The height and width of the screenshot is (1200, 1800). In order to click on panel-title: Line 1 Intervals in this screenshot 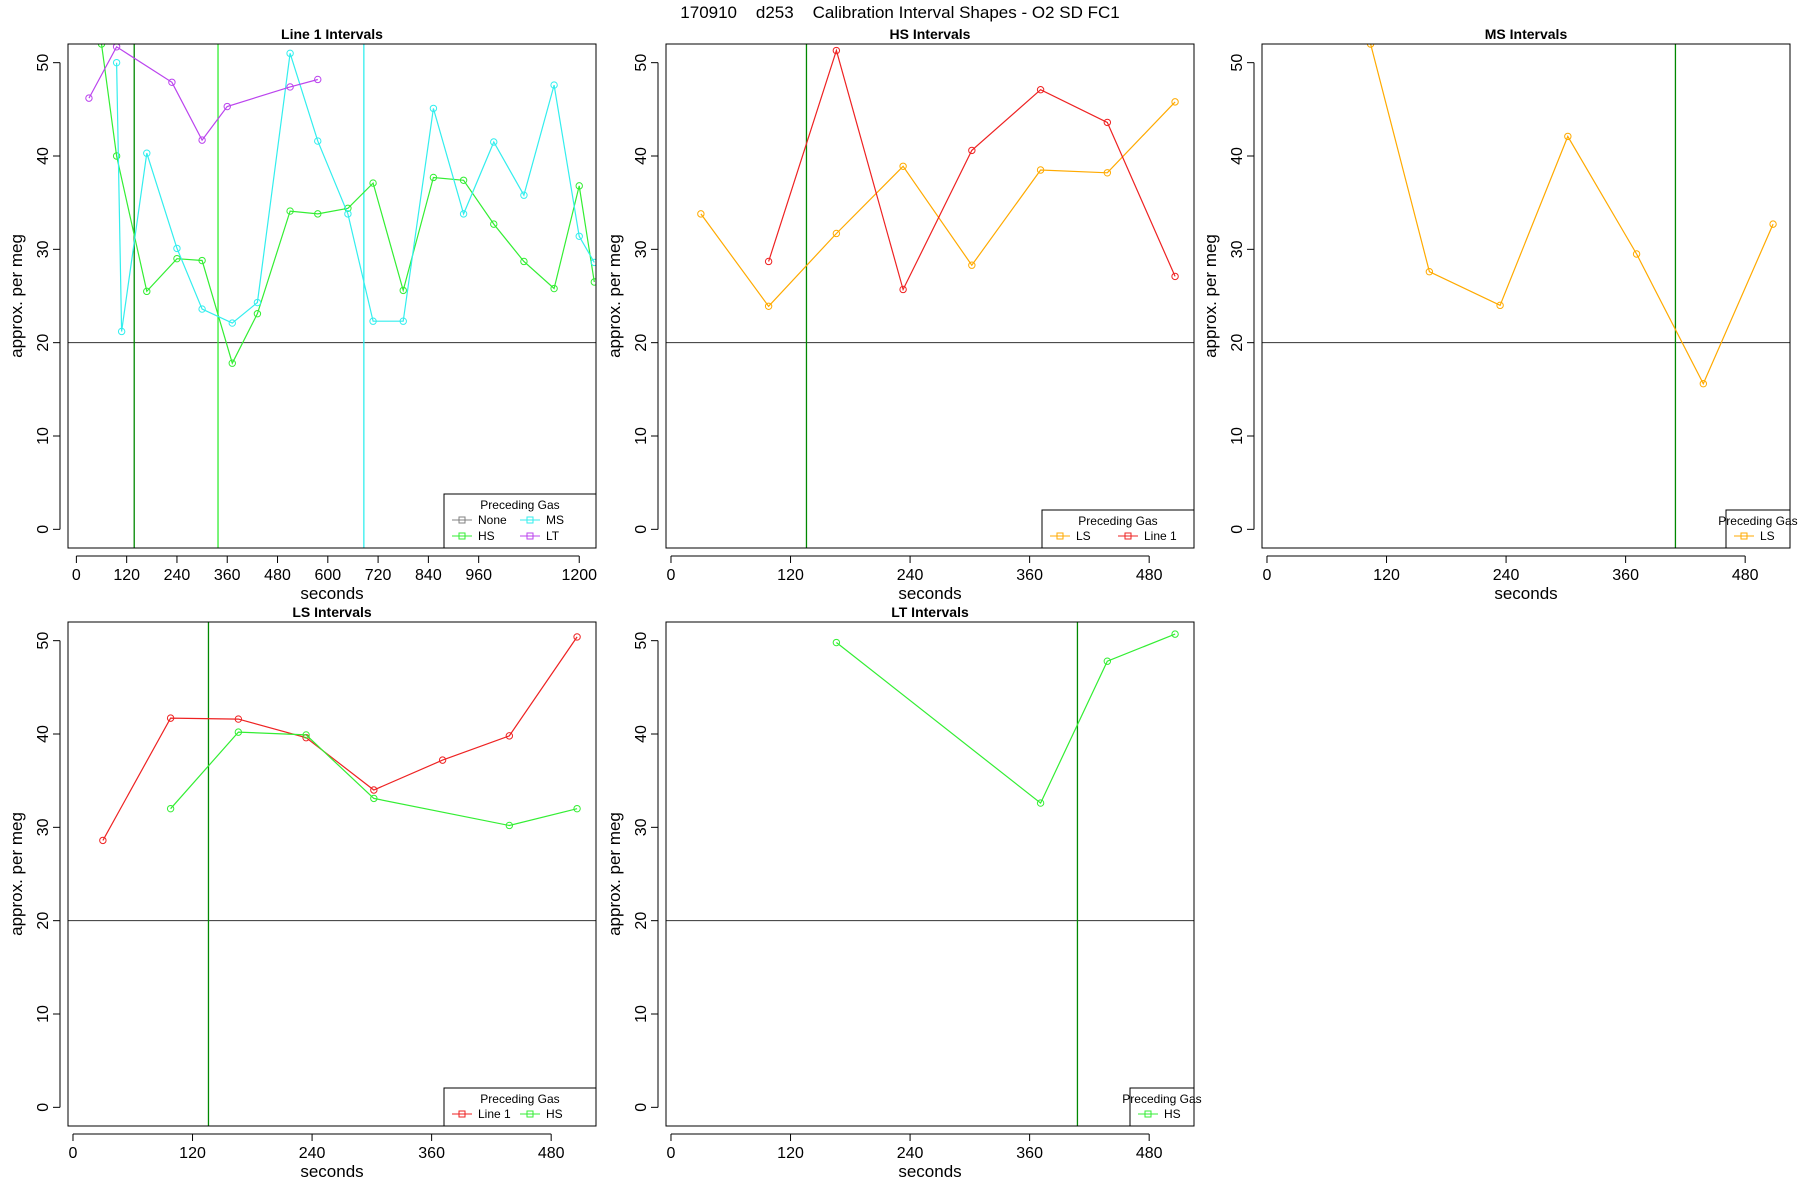, I will do `click(332, 34)`.